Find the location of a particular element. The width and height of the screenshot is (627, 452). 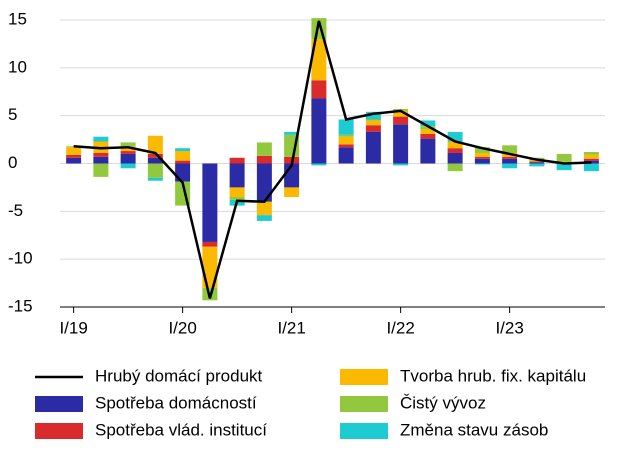

legend-label: Spotřeba domácností is located at coordinates (176, 402).